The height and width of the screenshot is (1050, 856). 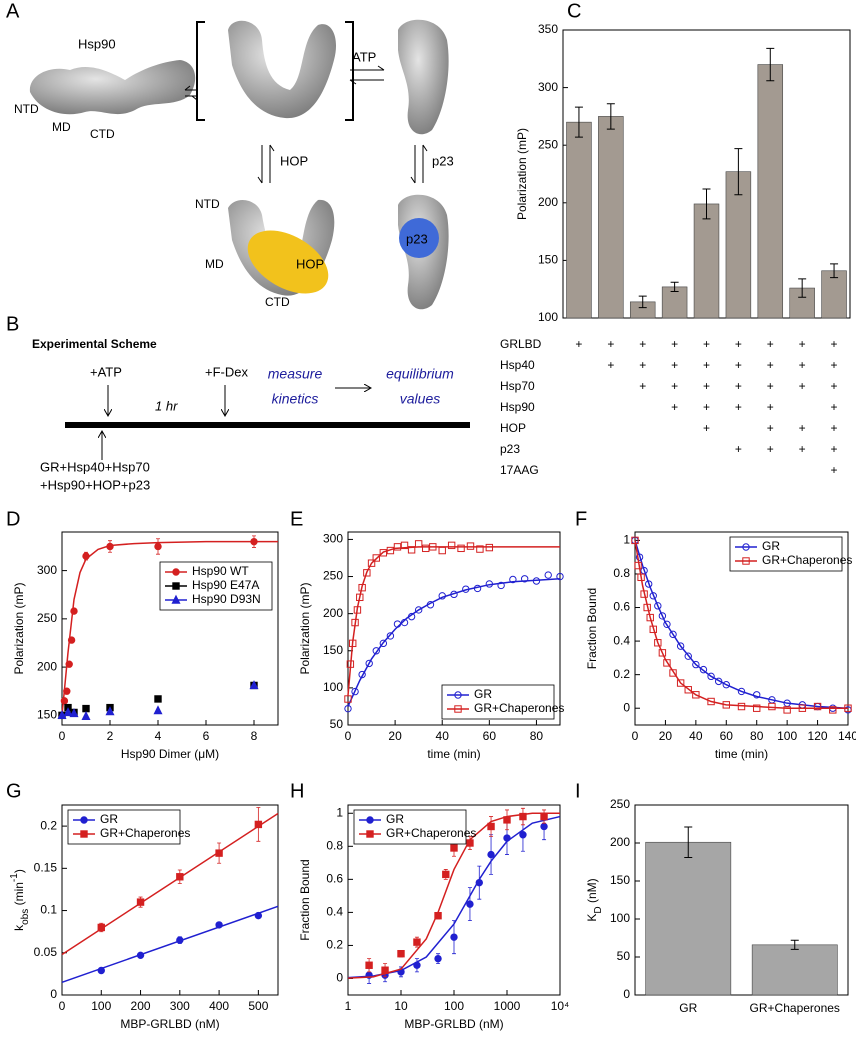 I want to click on x-tick-label: 140, so click(x=847, y=736).